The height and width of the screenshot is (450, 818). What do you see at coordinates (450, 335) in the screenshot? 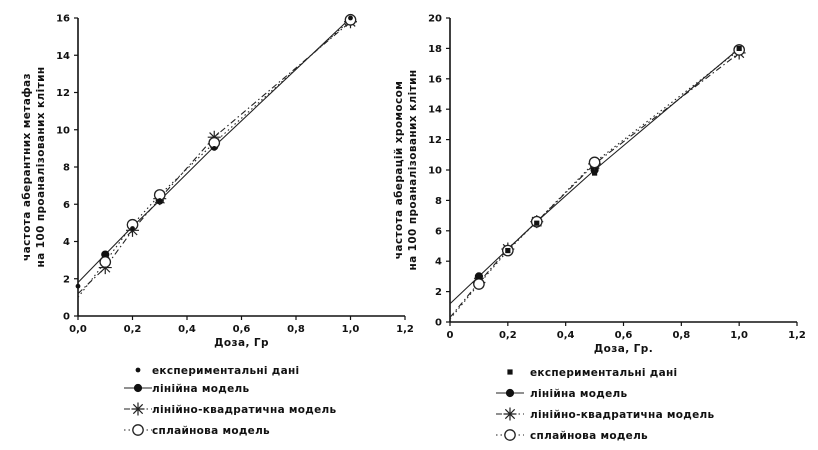
I see `x-tick-label: 0` at bounding box center [450, 335].